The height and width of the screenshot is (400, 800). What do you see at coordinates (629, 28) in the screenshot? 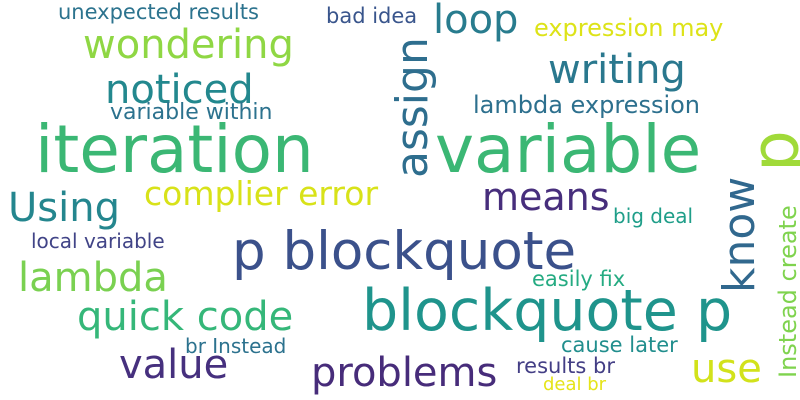
I see `word-expression-may: expression may` at bounding box center [629, 28].